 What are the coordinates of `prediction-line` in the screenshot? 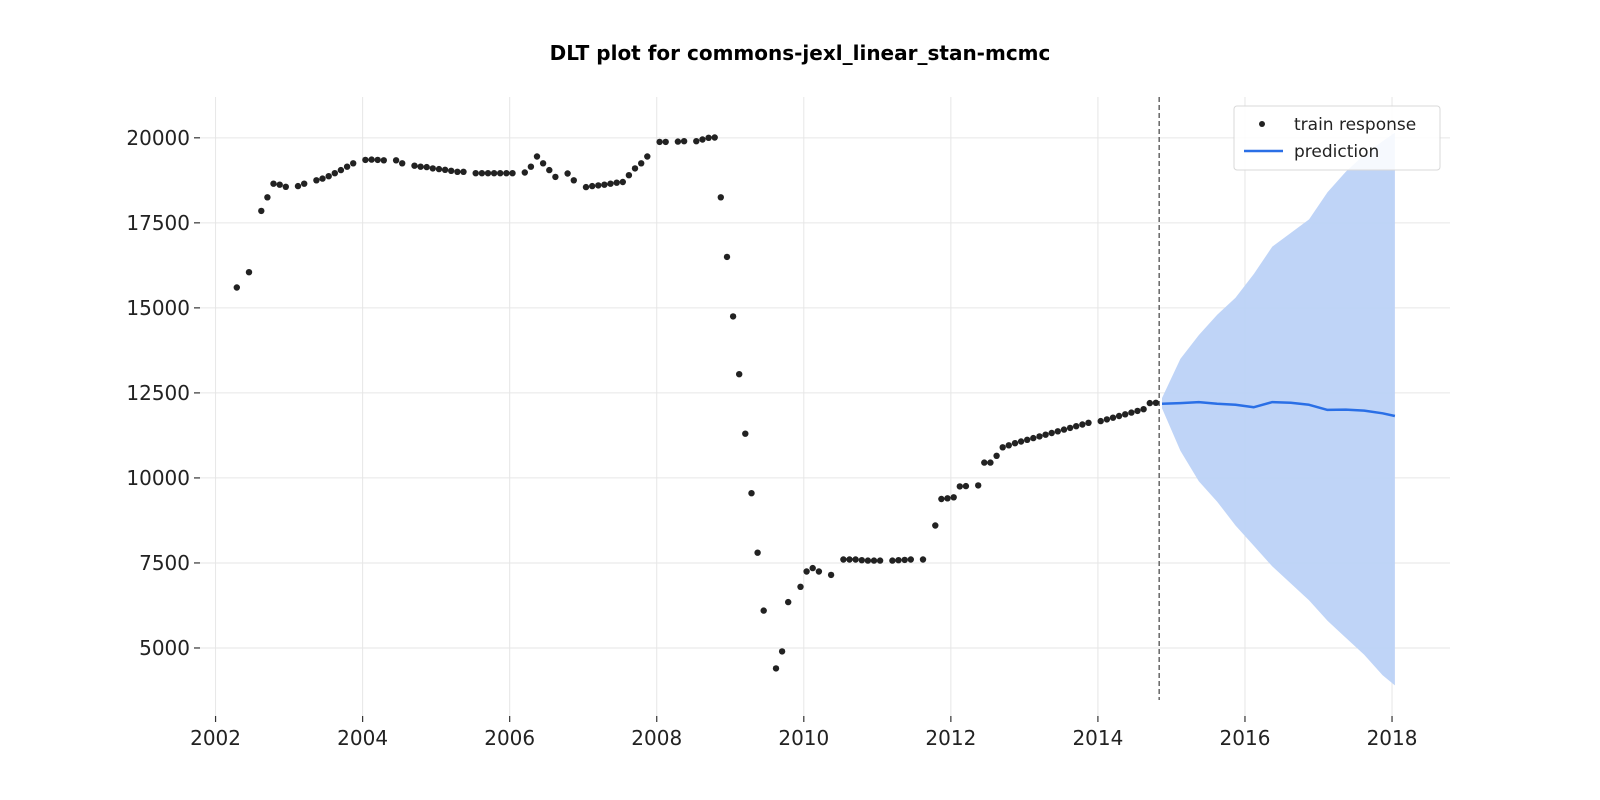 It's located at (1278, 409).